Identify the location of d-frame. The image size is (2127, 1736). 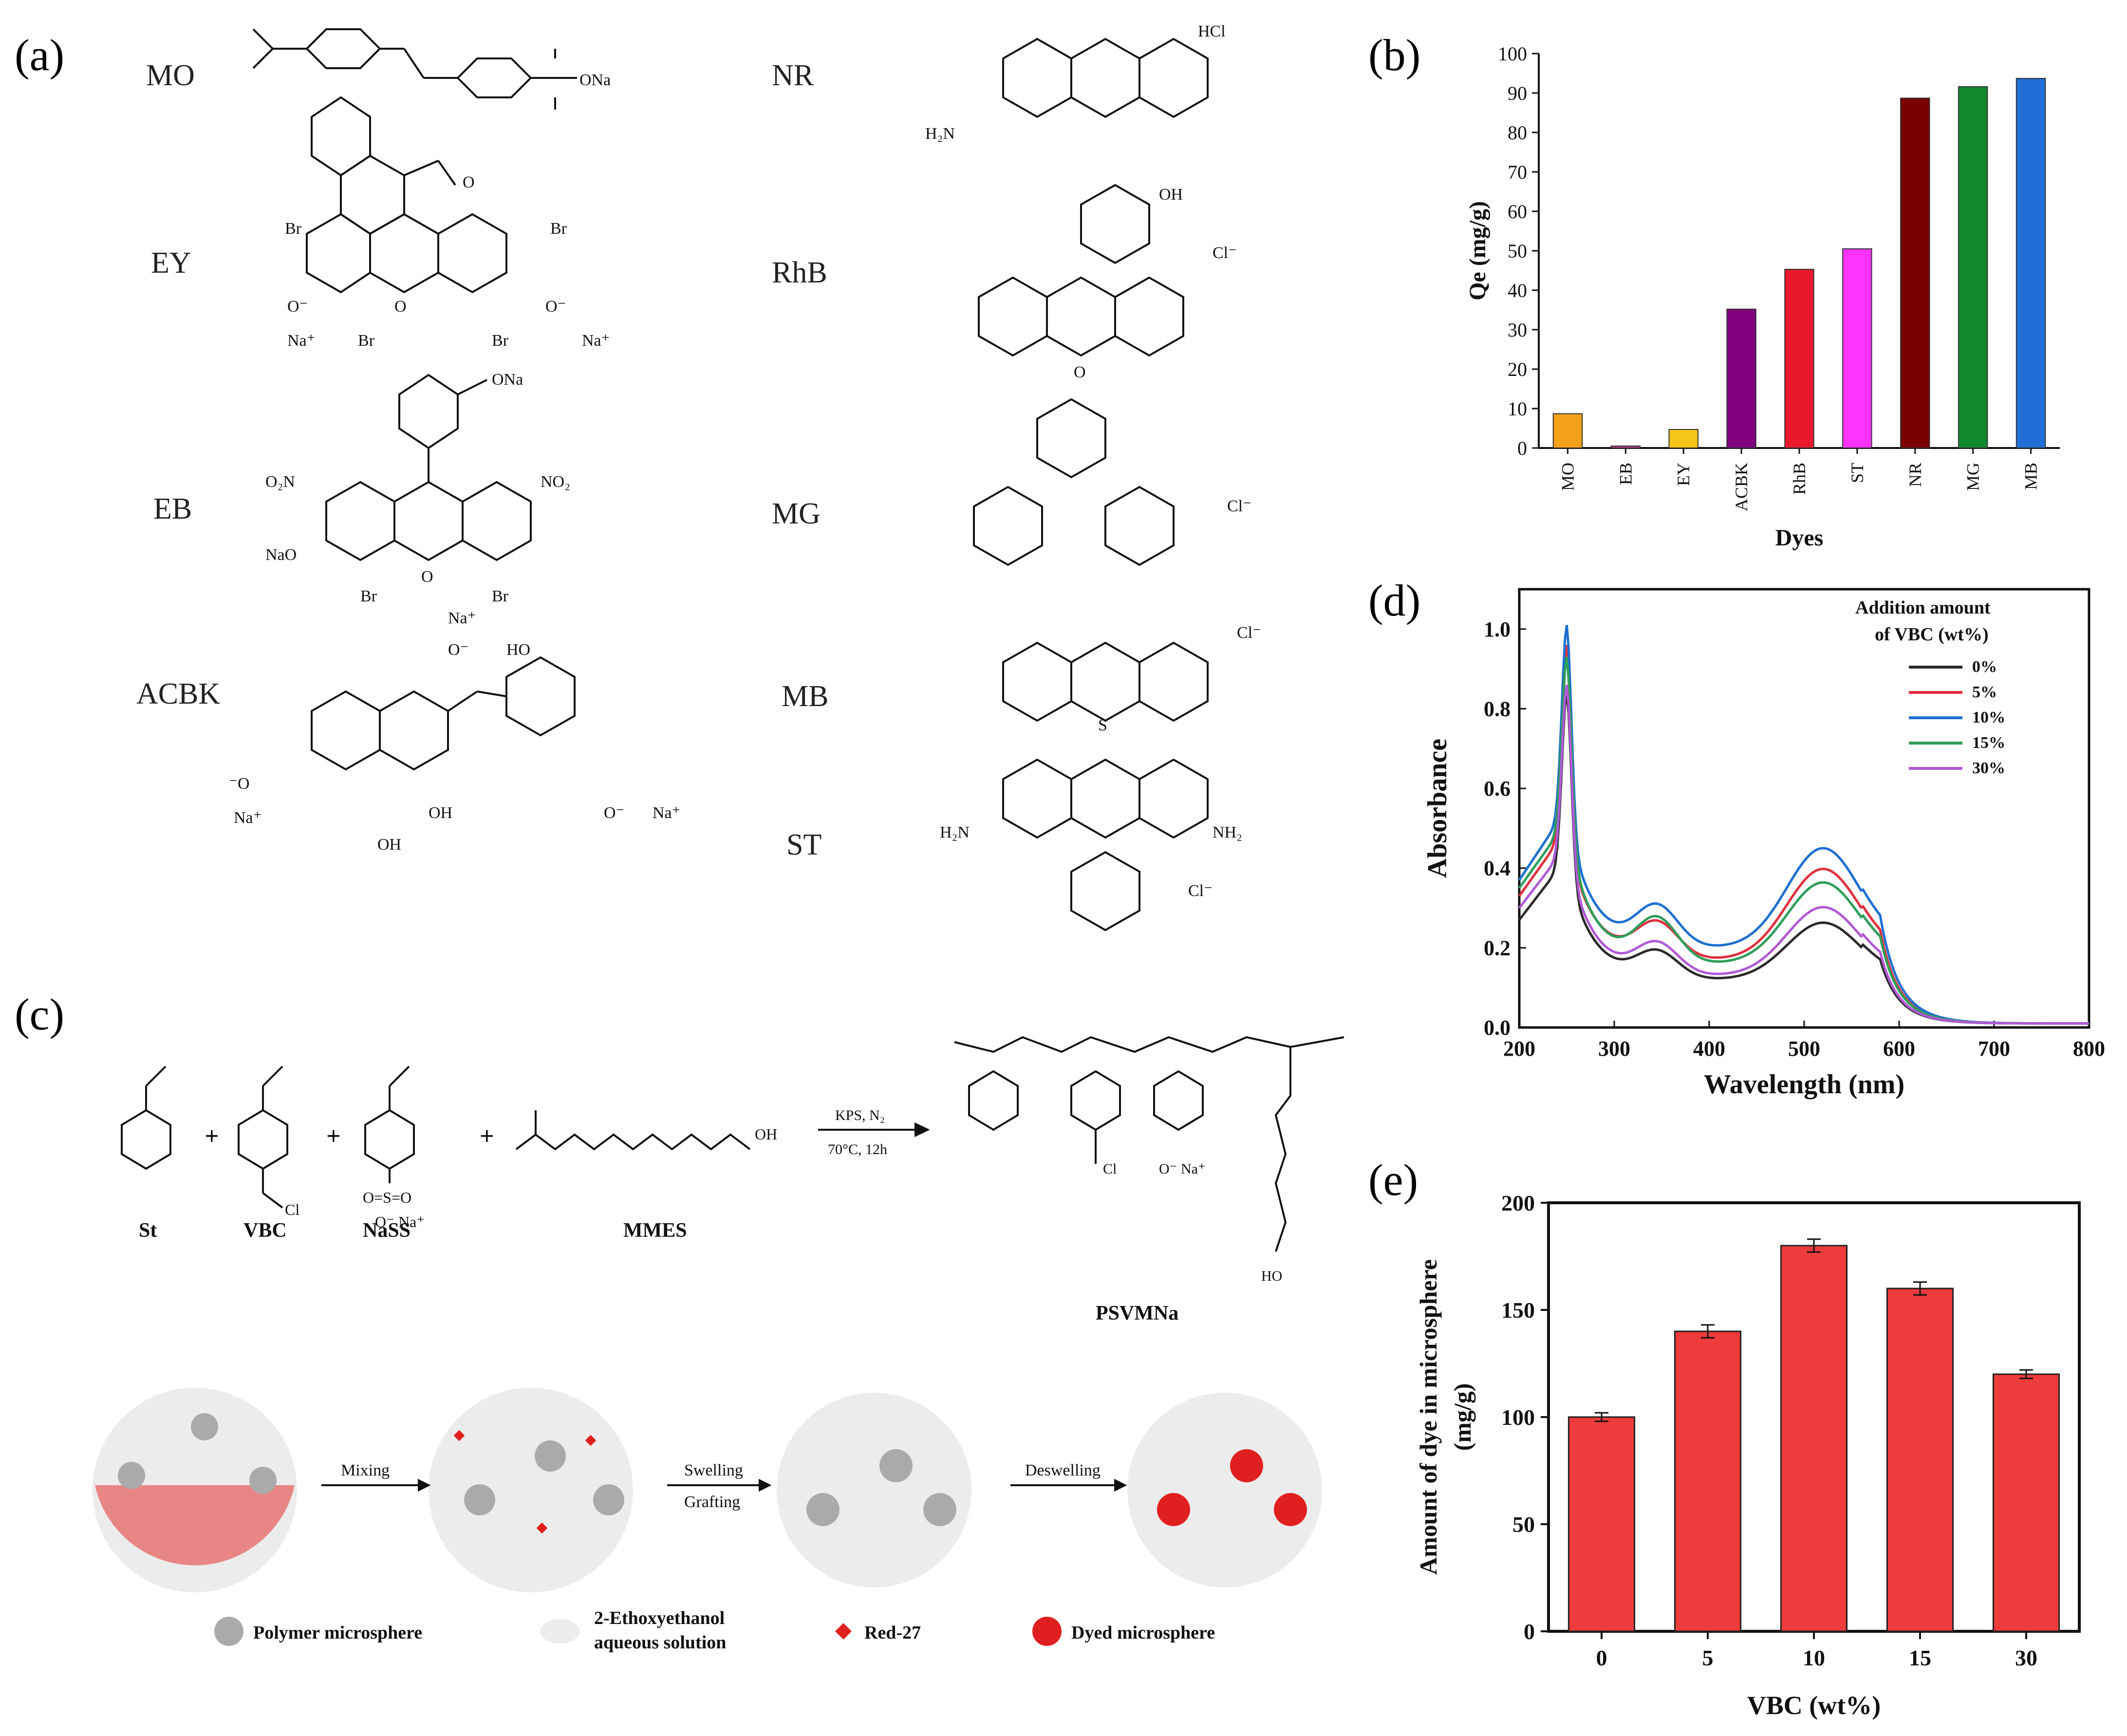
(1804, 808).